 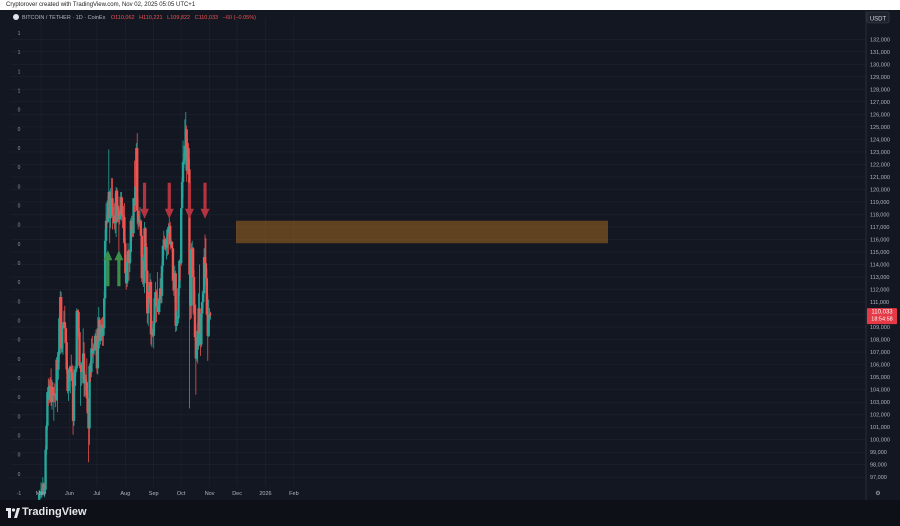 What do you see at coordinates (879, 266) in the screenshot?
I see `price-tick-label: 114,000` at bounding box center [879, 266].